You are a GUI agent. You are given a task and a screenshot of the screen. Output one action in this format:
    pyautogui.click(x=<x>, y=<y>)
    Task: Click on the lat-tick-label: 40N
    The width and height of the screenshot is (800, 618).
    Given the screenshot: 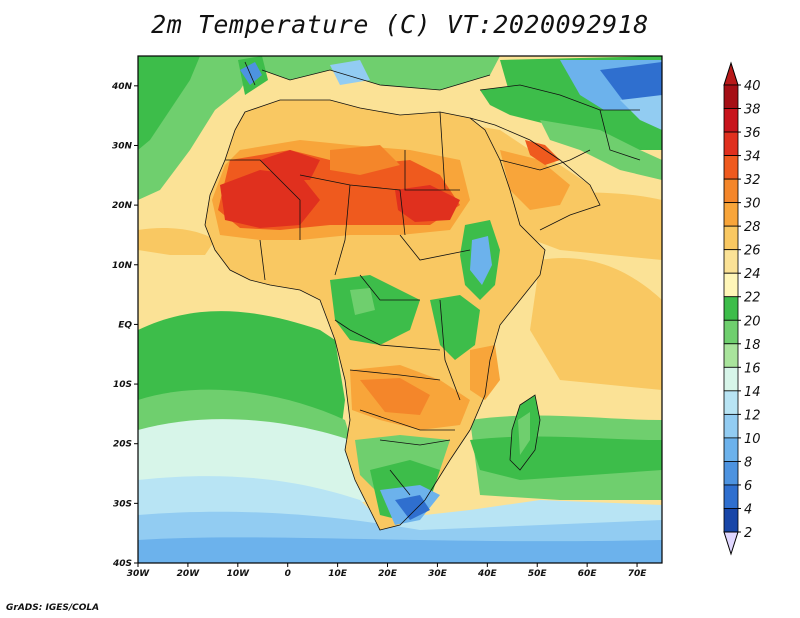 What is the action you would take?
    pyautogui.click(x=122, y=87)
    